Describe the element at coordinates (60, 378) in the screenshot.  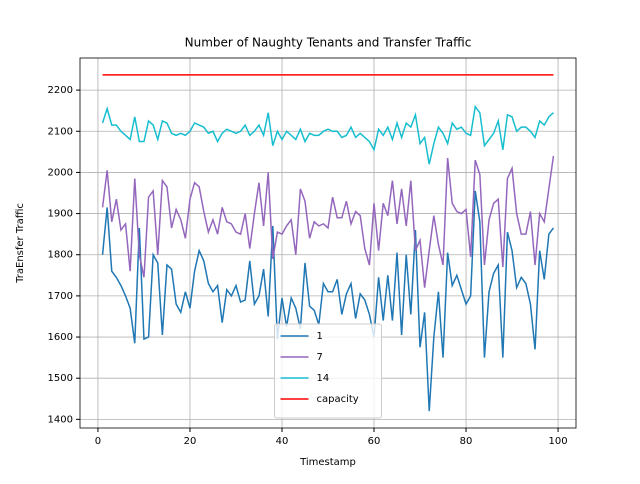
I see `y-tick-label: 1500` at that location.